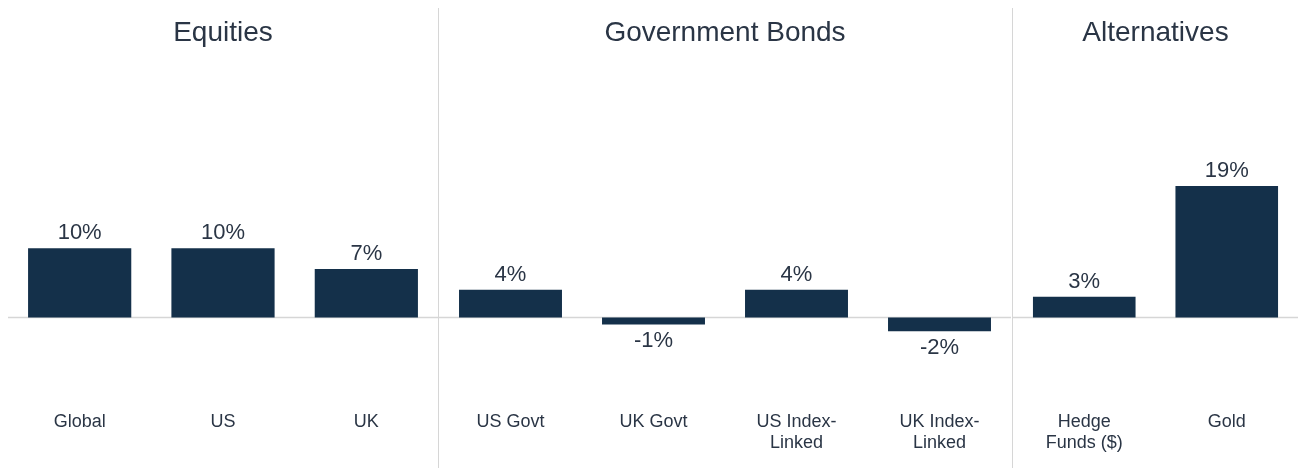  Describe the element at coordinates (939, 431) in the screenshot. I see `x-tick-label: UK Index-Linked` at that location.